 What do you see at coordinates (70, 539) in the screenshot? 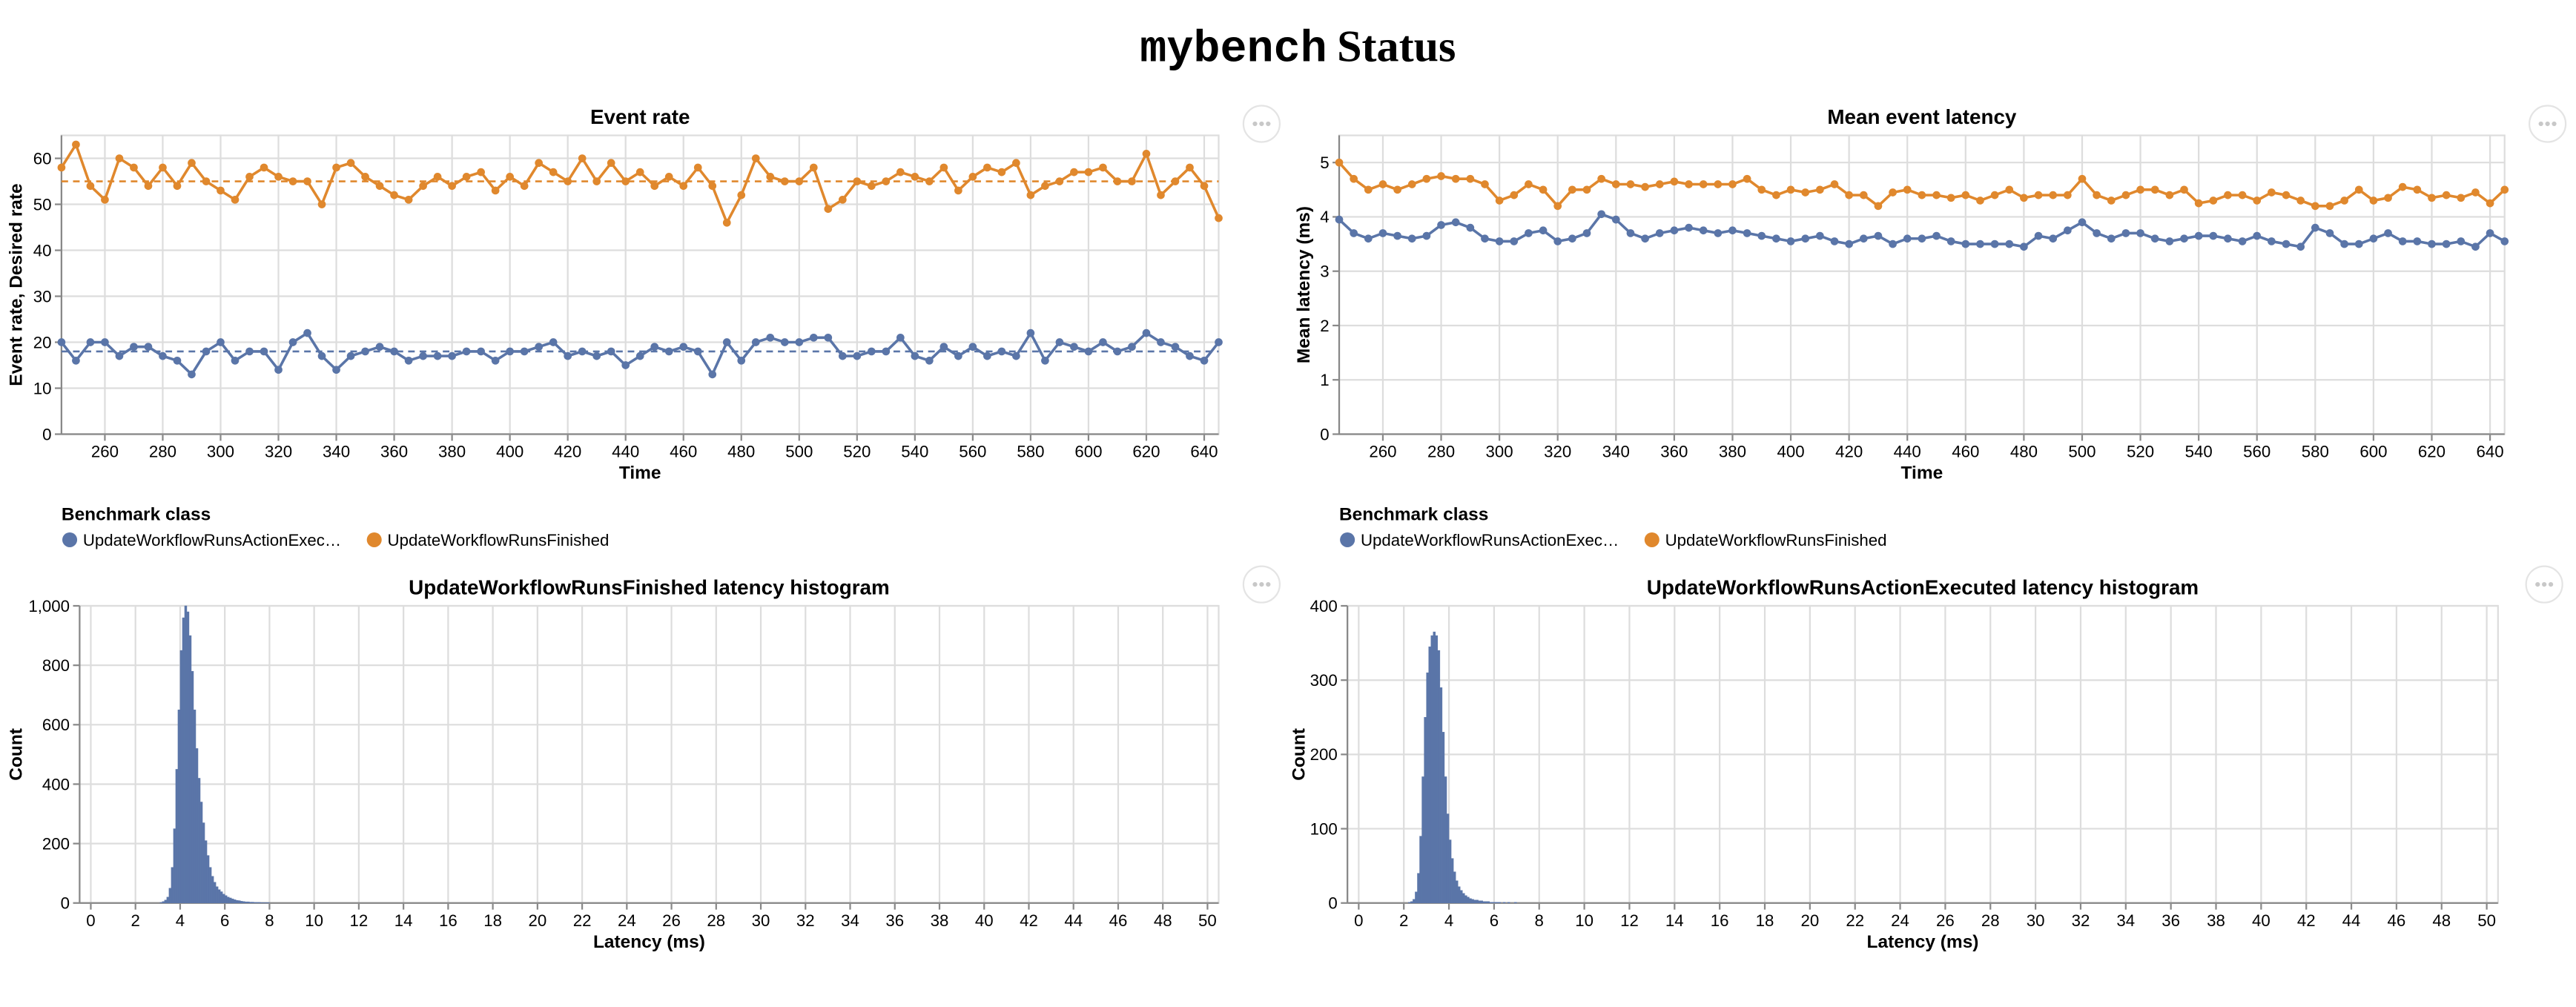
I see `legend-swatch` at bounding box center [70, 539].